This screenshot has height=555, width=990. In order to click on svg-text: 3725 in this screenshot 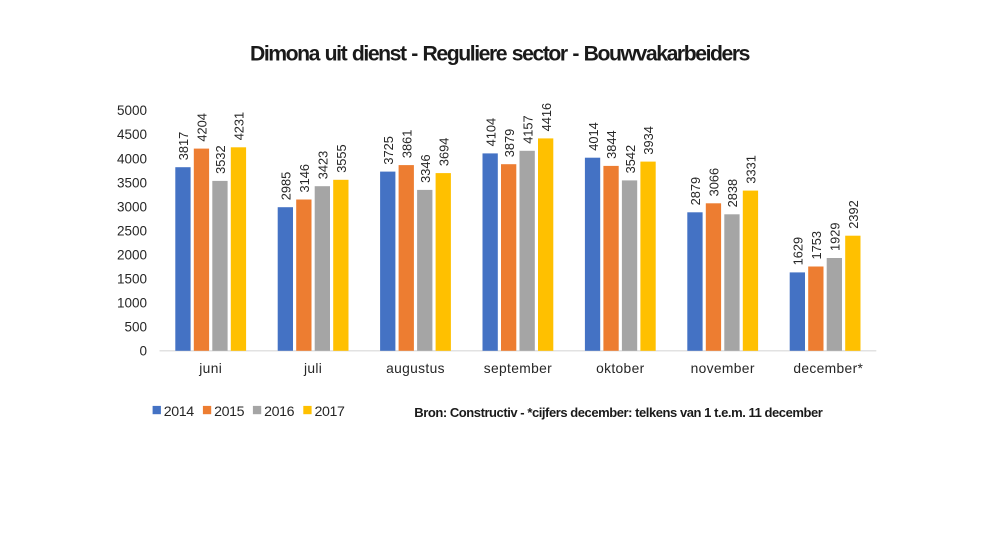, I will do `click(388, 150)`.